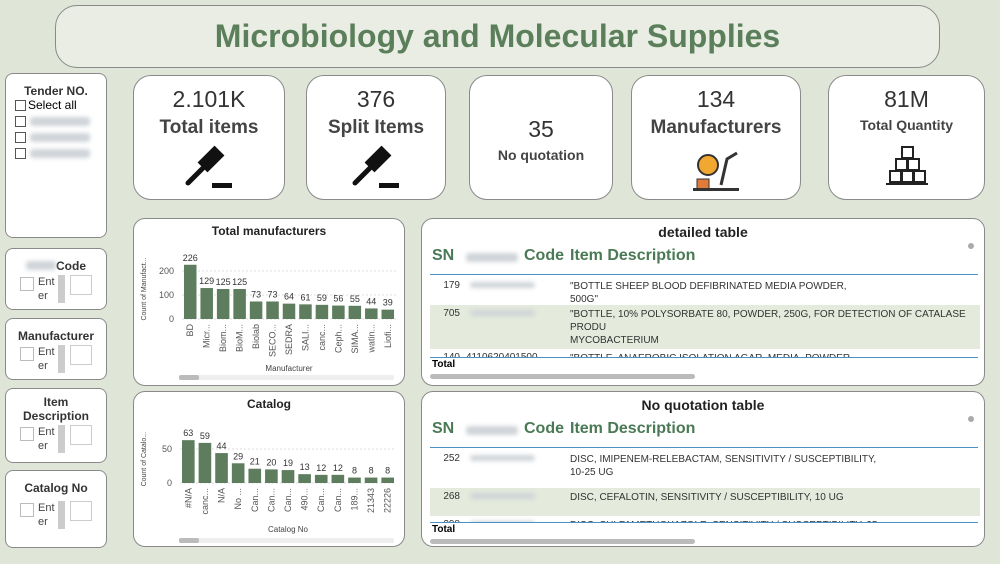  I want to click on slicer: Tender NO. Select all, so click(56, 155).